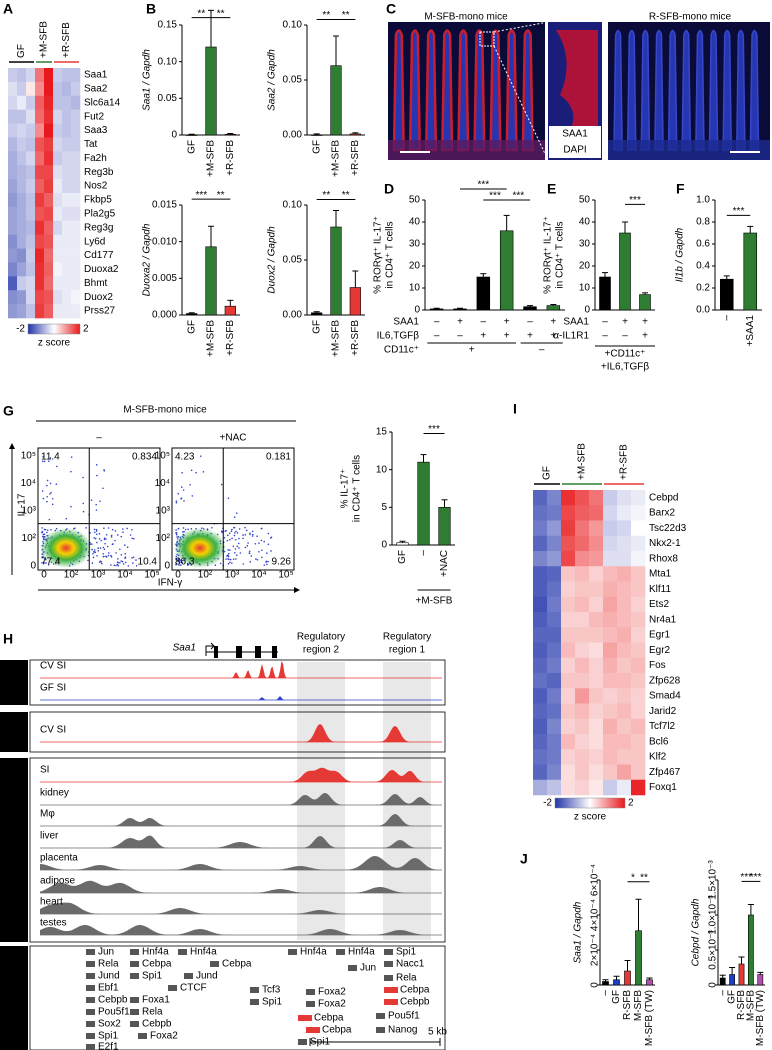 The width and height of the screenshot is (772, 1050). What do you see at coordinates (547, 473) in the screenshot?
I see `group-label: GF` at bounding box center [547, 473].